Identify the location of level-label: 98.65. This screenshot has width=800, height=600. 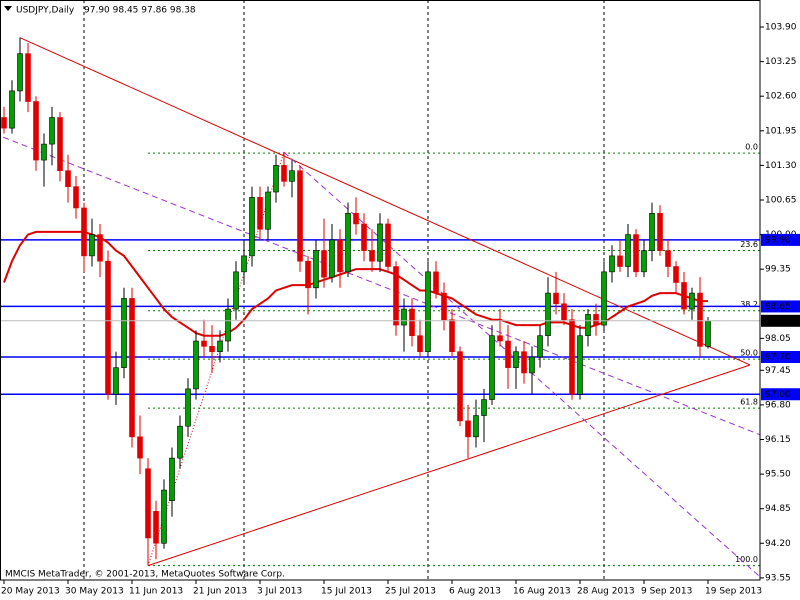
(778, 307).